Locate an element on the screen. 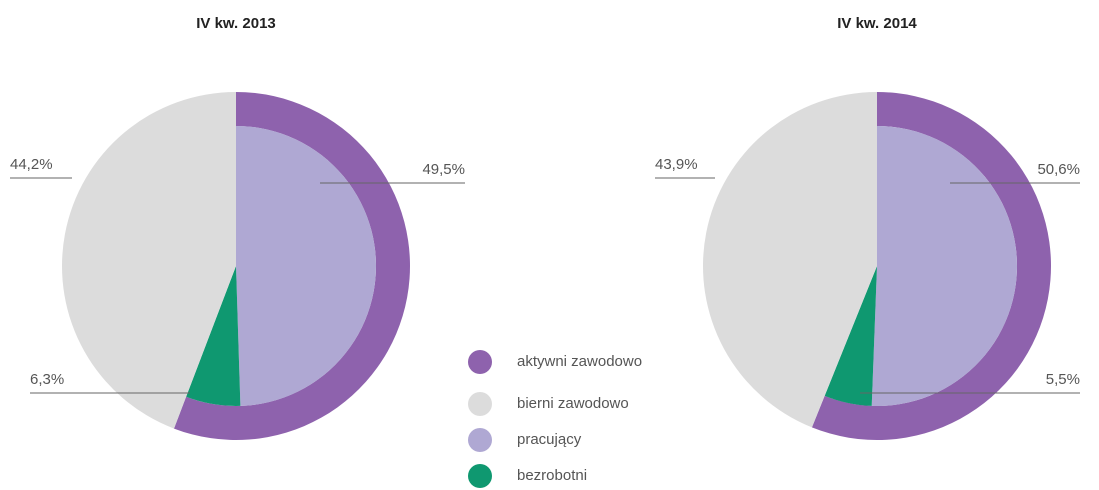 This screenshot has height=490, width=1099. data-label: 44,2% is located at coordinates (31, 164).